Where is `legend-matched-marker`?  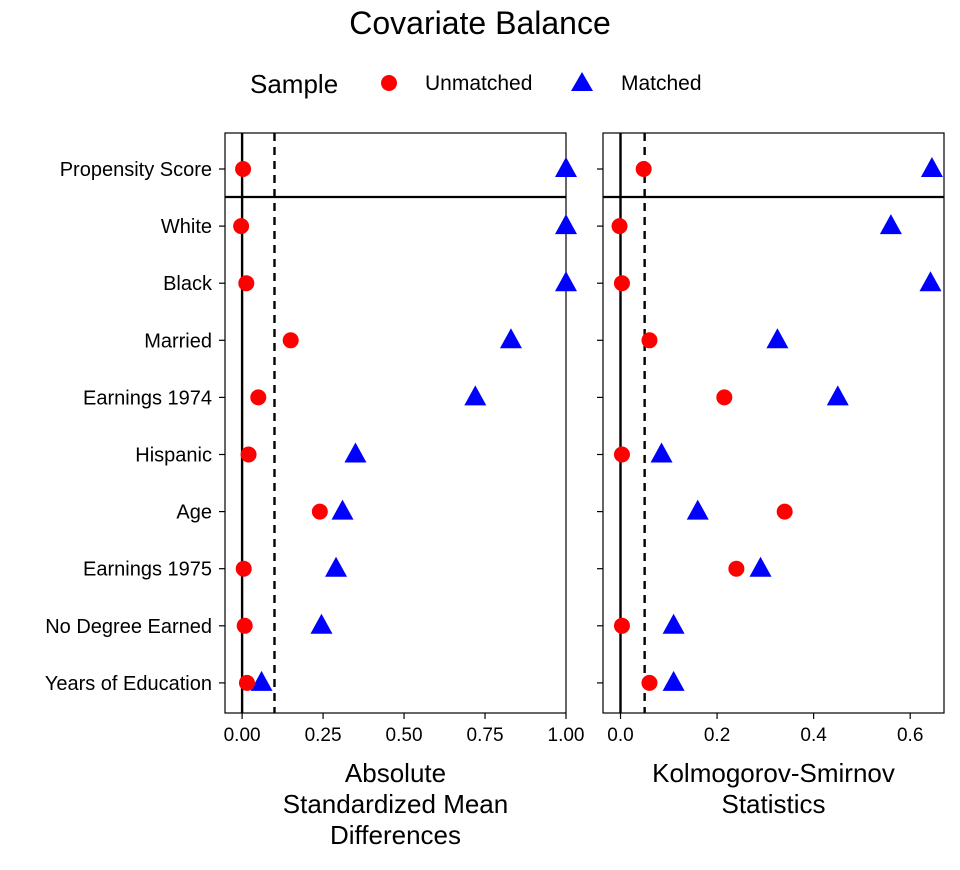
legend-matched-marker is located at coordinates (582, 81).